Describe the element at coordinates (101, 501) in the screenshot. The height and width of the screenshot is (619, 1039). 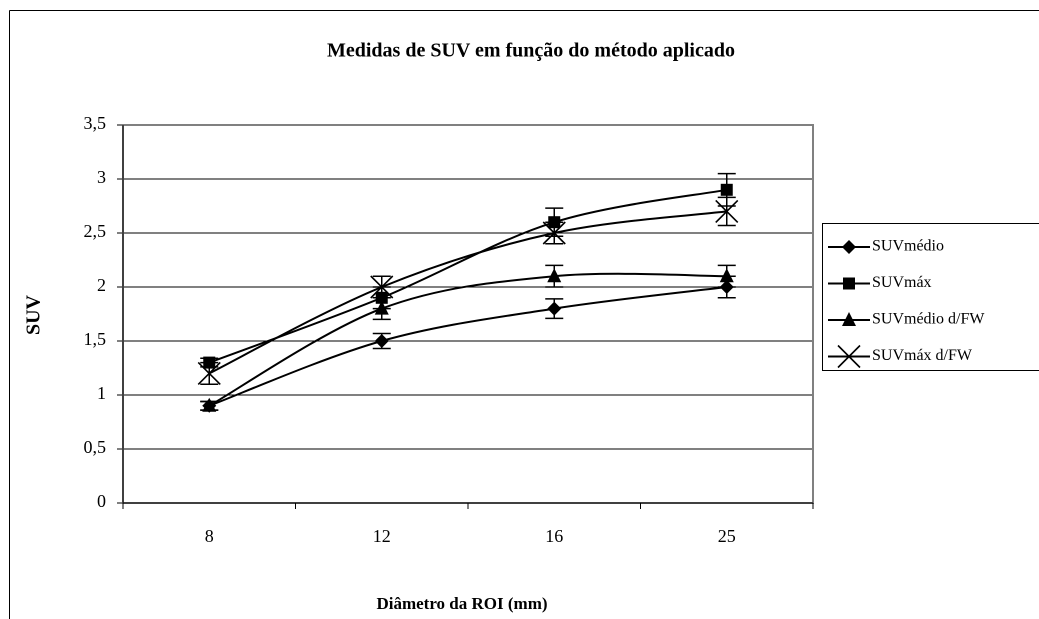
I see `y-tick-label: 0` at that location.